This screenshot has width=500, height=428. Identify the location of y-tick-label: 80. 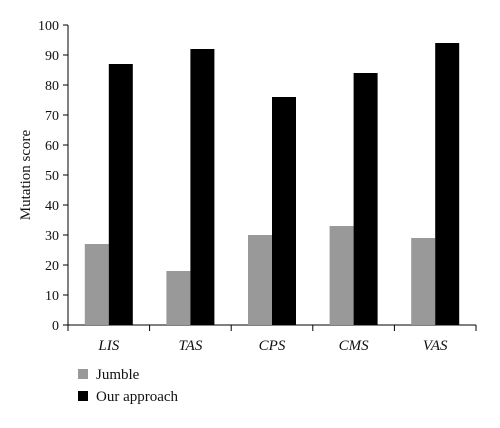
(52, 86).